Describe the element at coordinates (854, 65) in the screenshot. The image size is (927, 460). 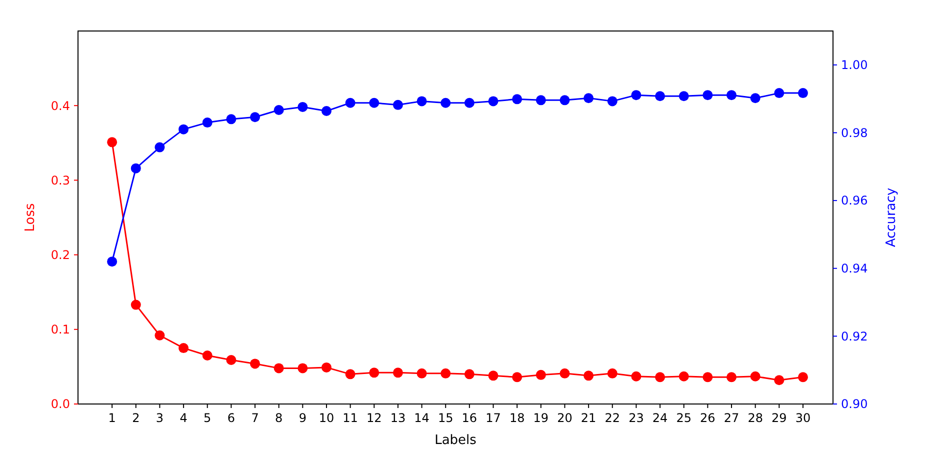
I see `y2-tick-label: 1.00` at that location.